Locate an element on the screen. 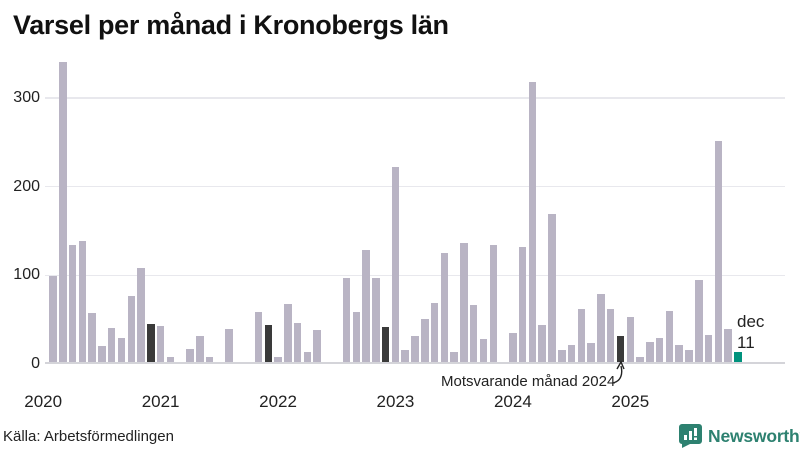 Image resolution: width=800 pixels, height=450 pixels. annotation-arrow-icon is located at coordinates (620, 372).